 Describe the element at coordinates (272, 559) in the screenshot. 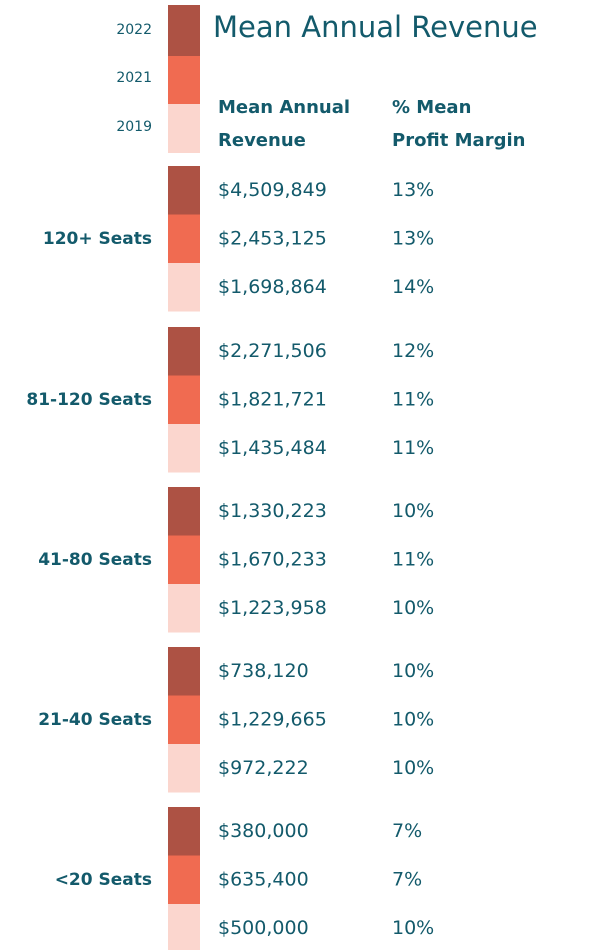

I see `revenue: $1,670,233` at that location.